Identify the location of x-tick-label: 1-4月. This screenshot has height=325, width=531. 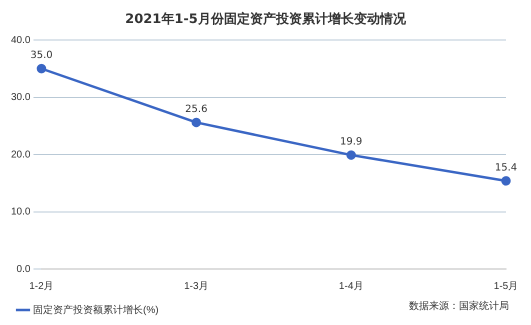
(351, 286).